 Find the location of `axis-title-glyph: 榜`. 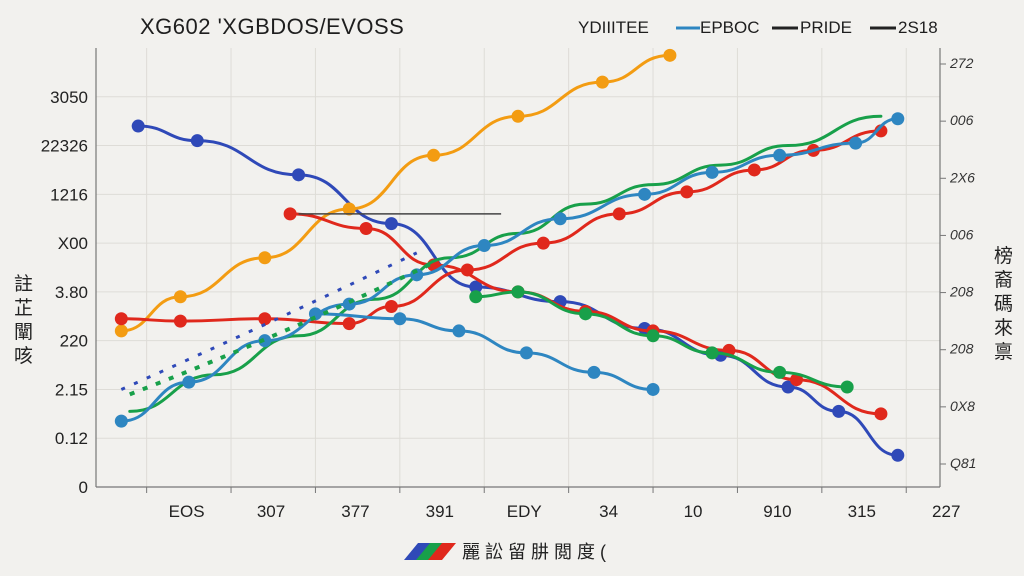

axis-title-glyph: 榜 is located at coordinates (1003, 256).